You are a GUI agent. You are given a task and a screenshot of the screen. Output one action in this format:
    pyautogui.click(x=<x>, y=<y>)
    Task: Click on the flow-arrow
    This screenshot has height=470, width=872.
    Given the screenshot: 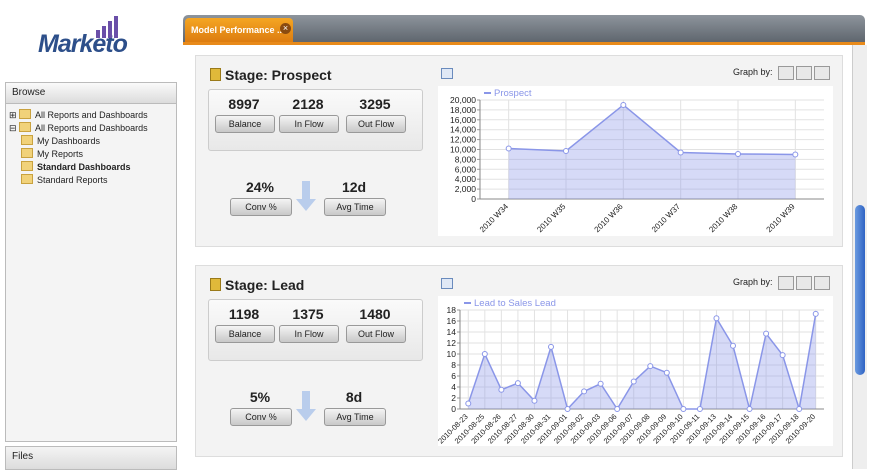 What is the action you would take?
    pyautogui.click(x=306, y=406)
    